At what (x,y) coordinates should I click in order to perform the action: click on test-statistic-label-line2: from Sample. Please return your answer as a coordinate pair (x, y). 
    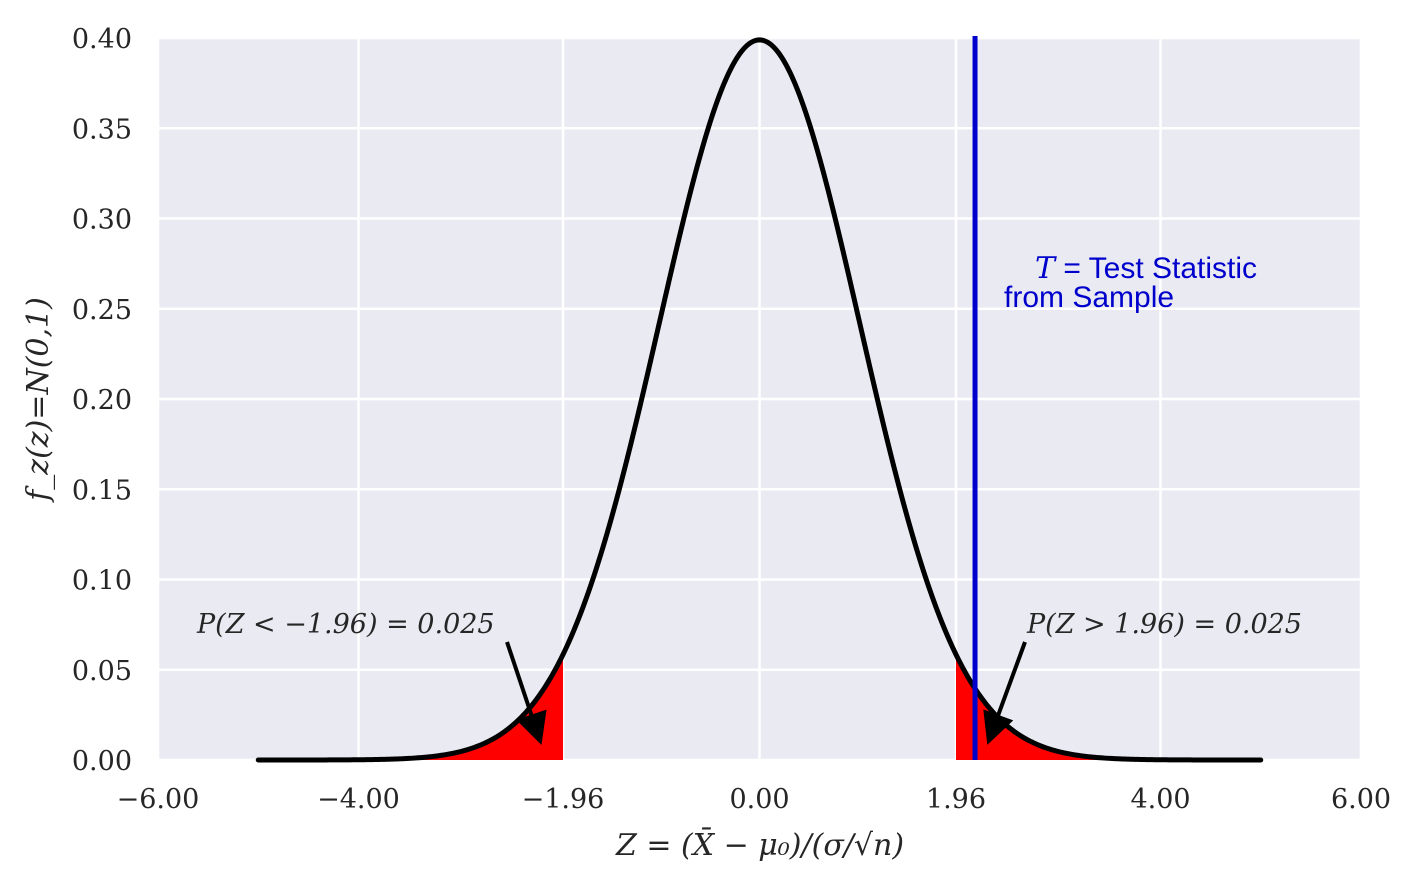
    Looking at the image, I should click on (1089, 297).